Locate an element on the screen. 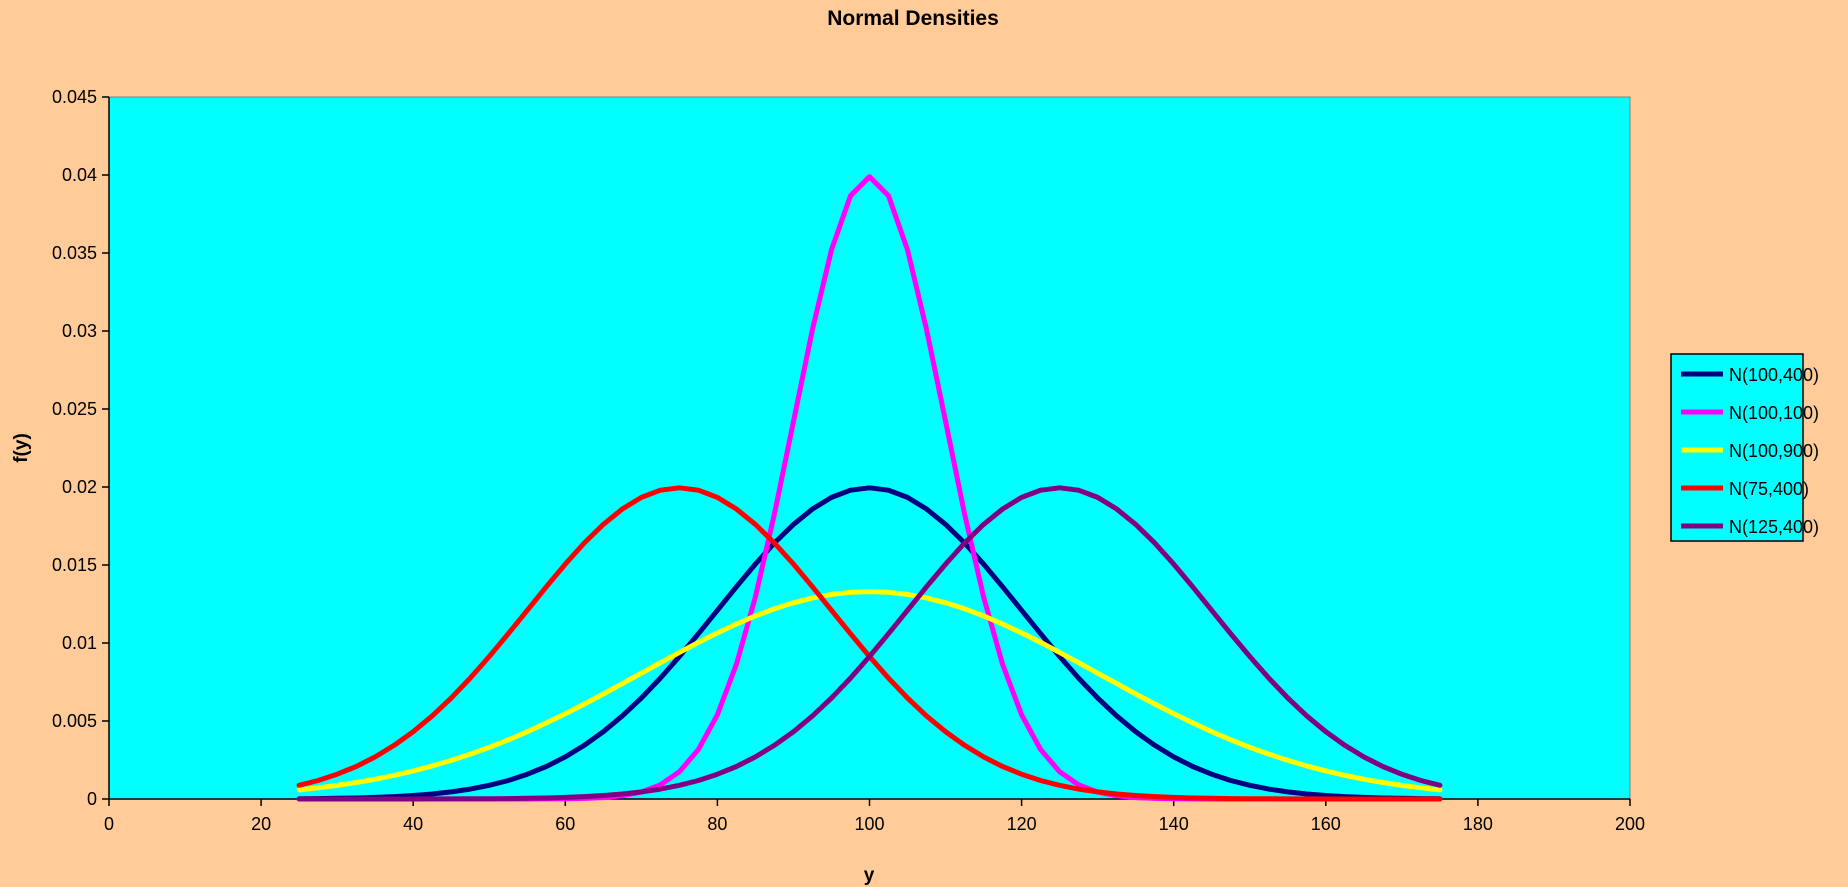 Image resolution: width=1848 pixels, height=887 pixels. x-tick-label: 40 is located at coordinates (413, 824).